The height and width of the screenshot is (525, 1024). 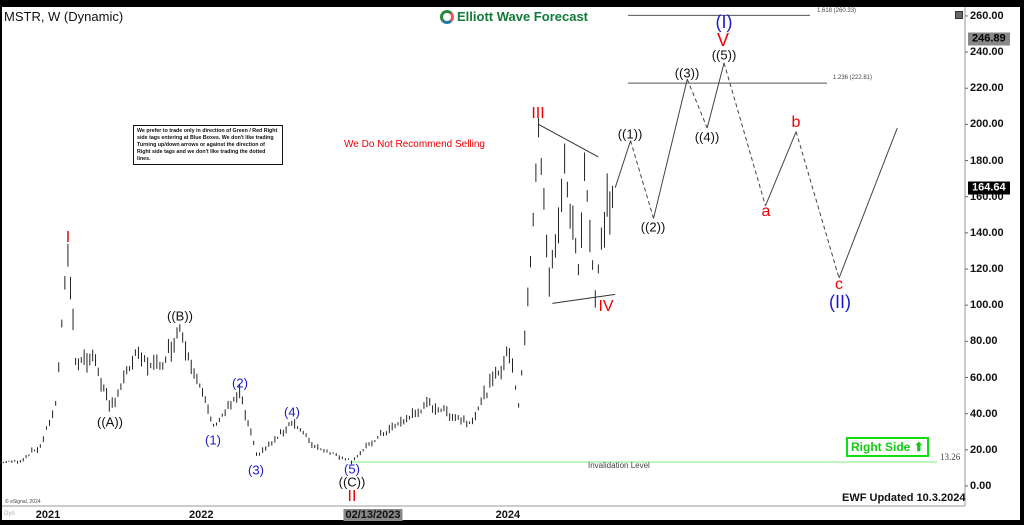 I want to click on fib-label: 1.236 (222.81), so click(x=853, y=78).